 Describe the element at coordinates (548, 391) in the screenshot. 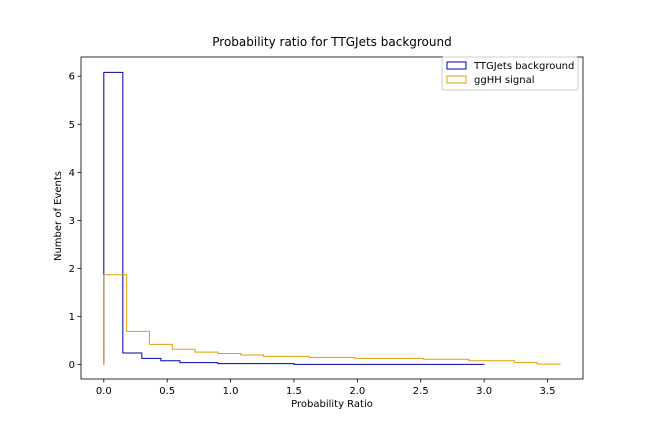

I see `x-tick-label: 3.5` at that location.